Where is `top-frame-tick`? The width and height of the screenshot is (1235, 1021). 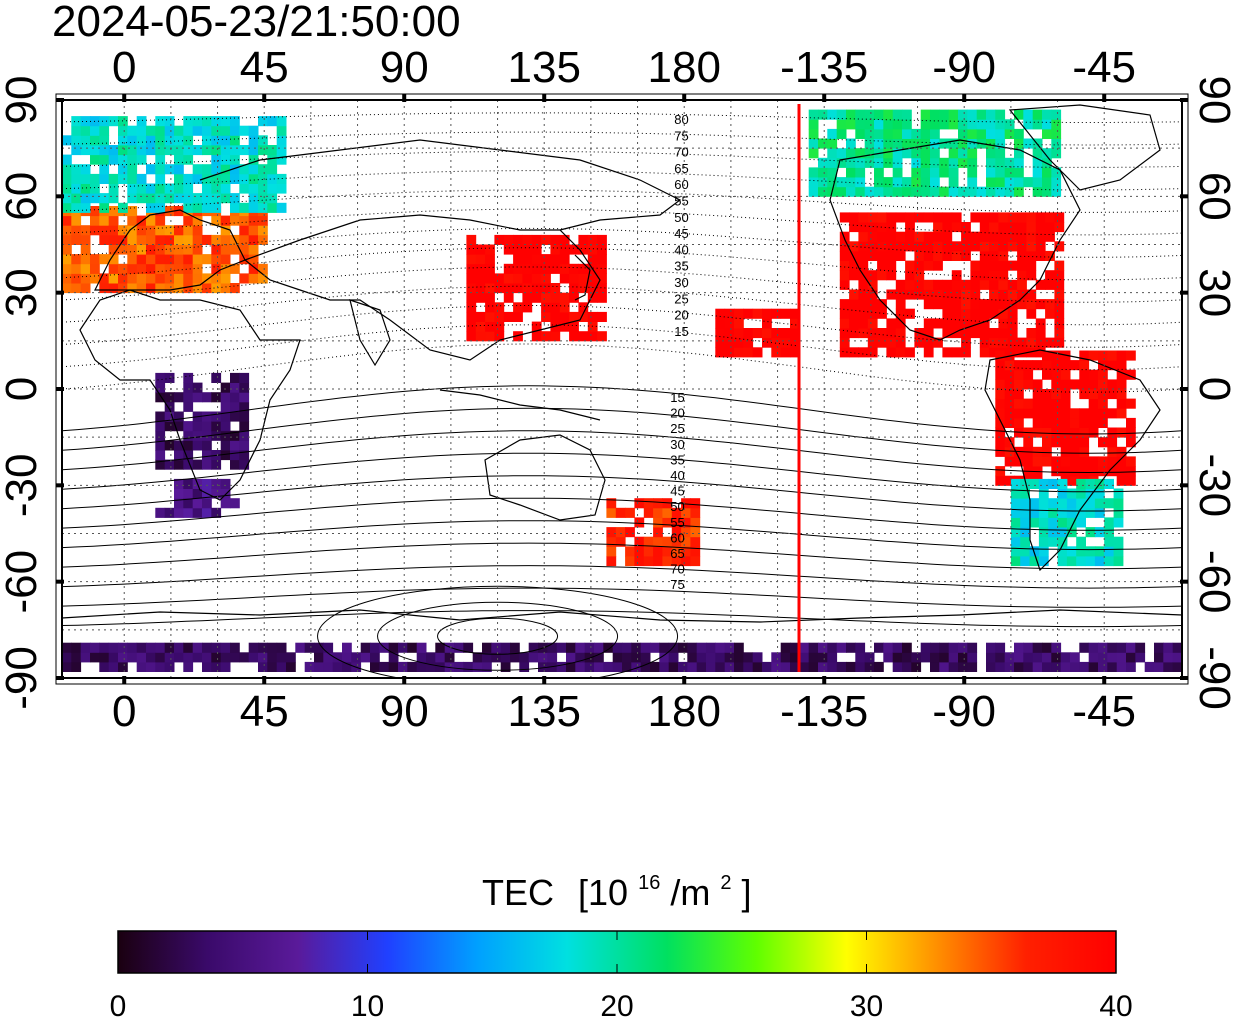
top-frame-tick is located at coordinates (124, 98).